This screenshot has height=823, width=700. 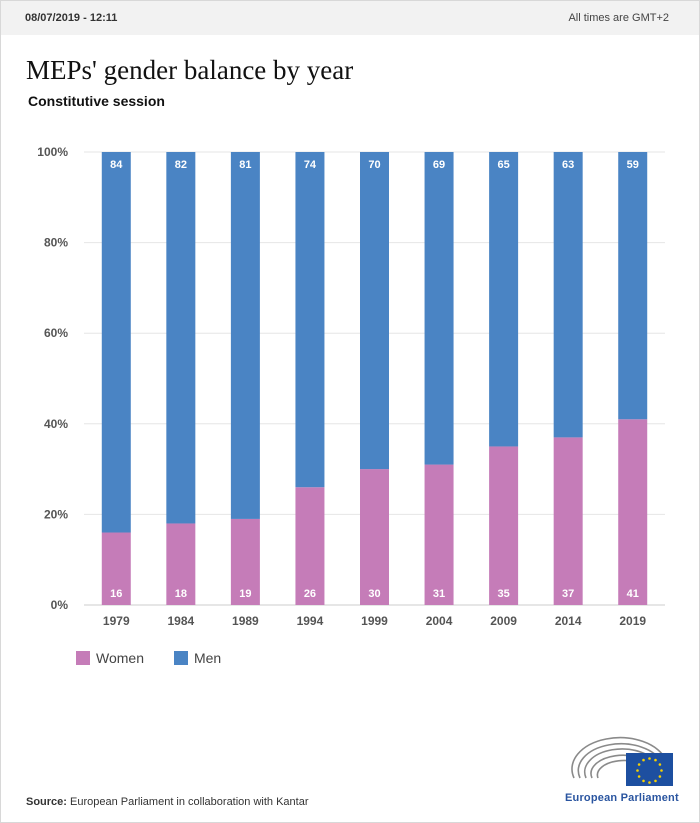 What do you see at coordinates (439, 594) in the screenshot?
I see `data-label: 31` at bounding box center [439, 594].